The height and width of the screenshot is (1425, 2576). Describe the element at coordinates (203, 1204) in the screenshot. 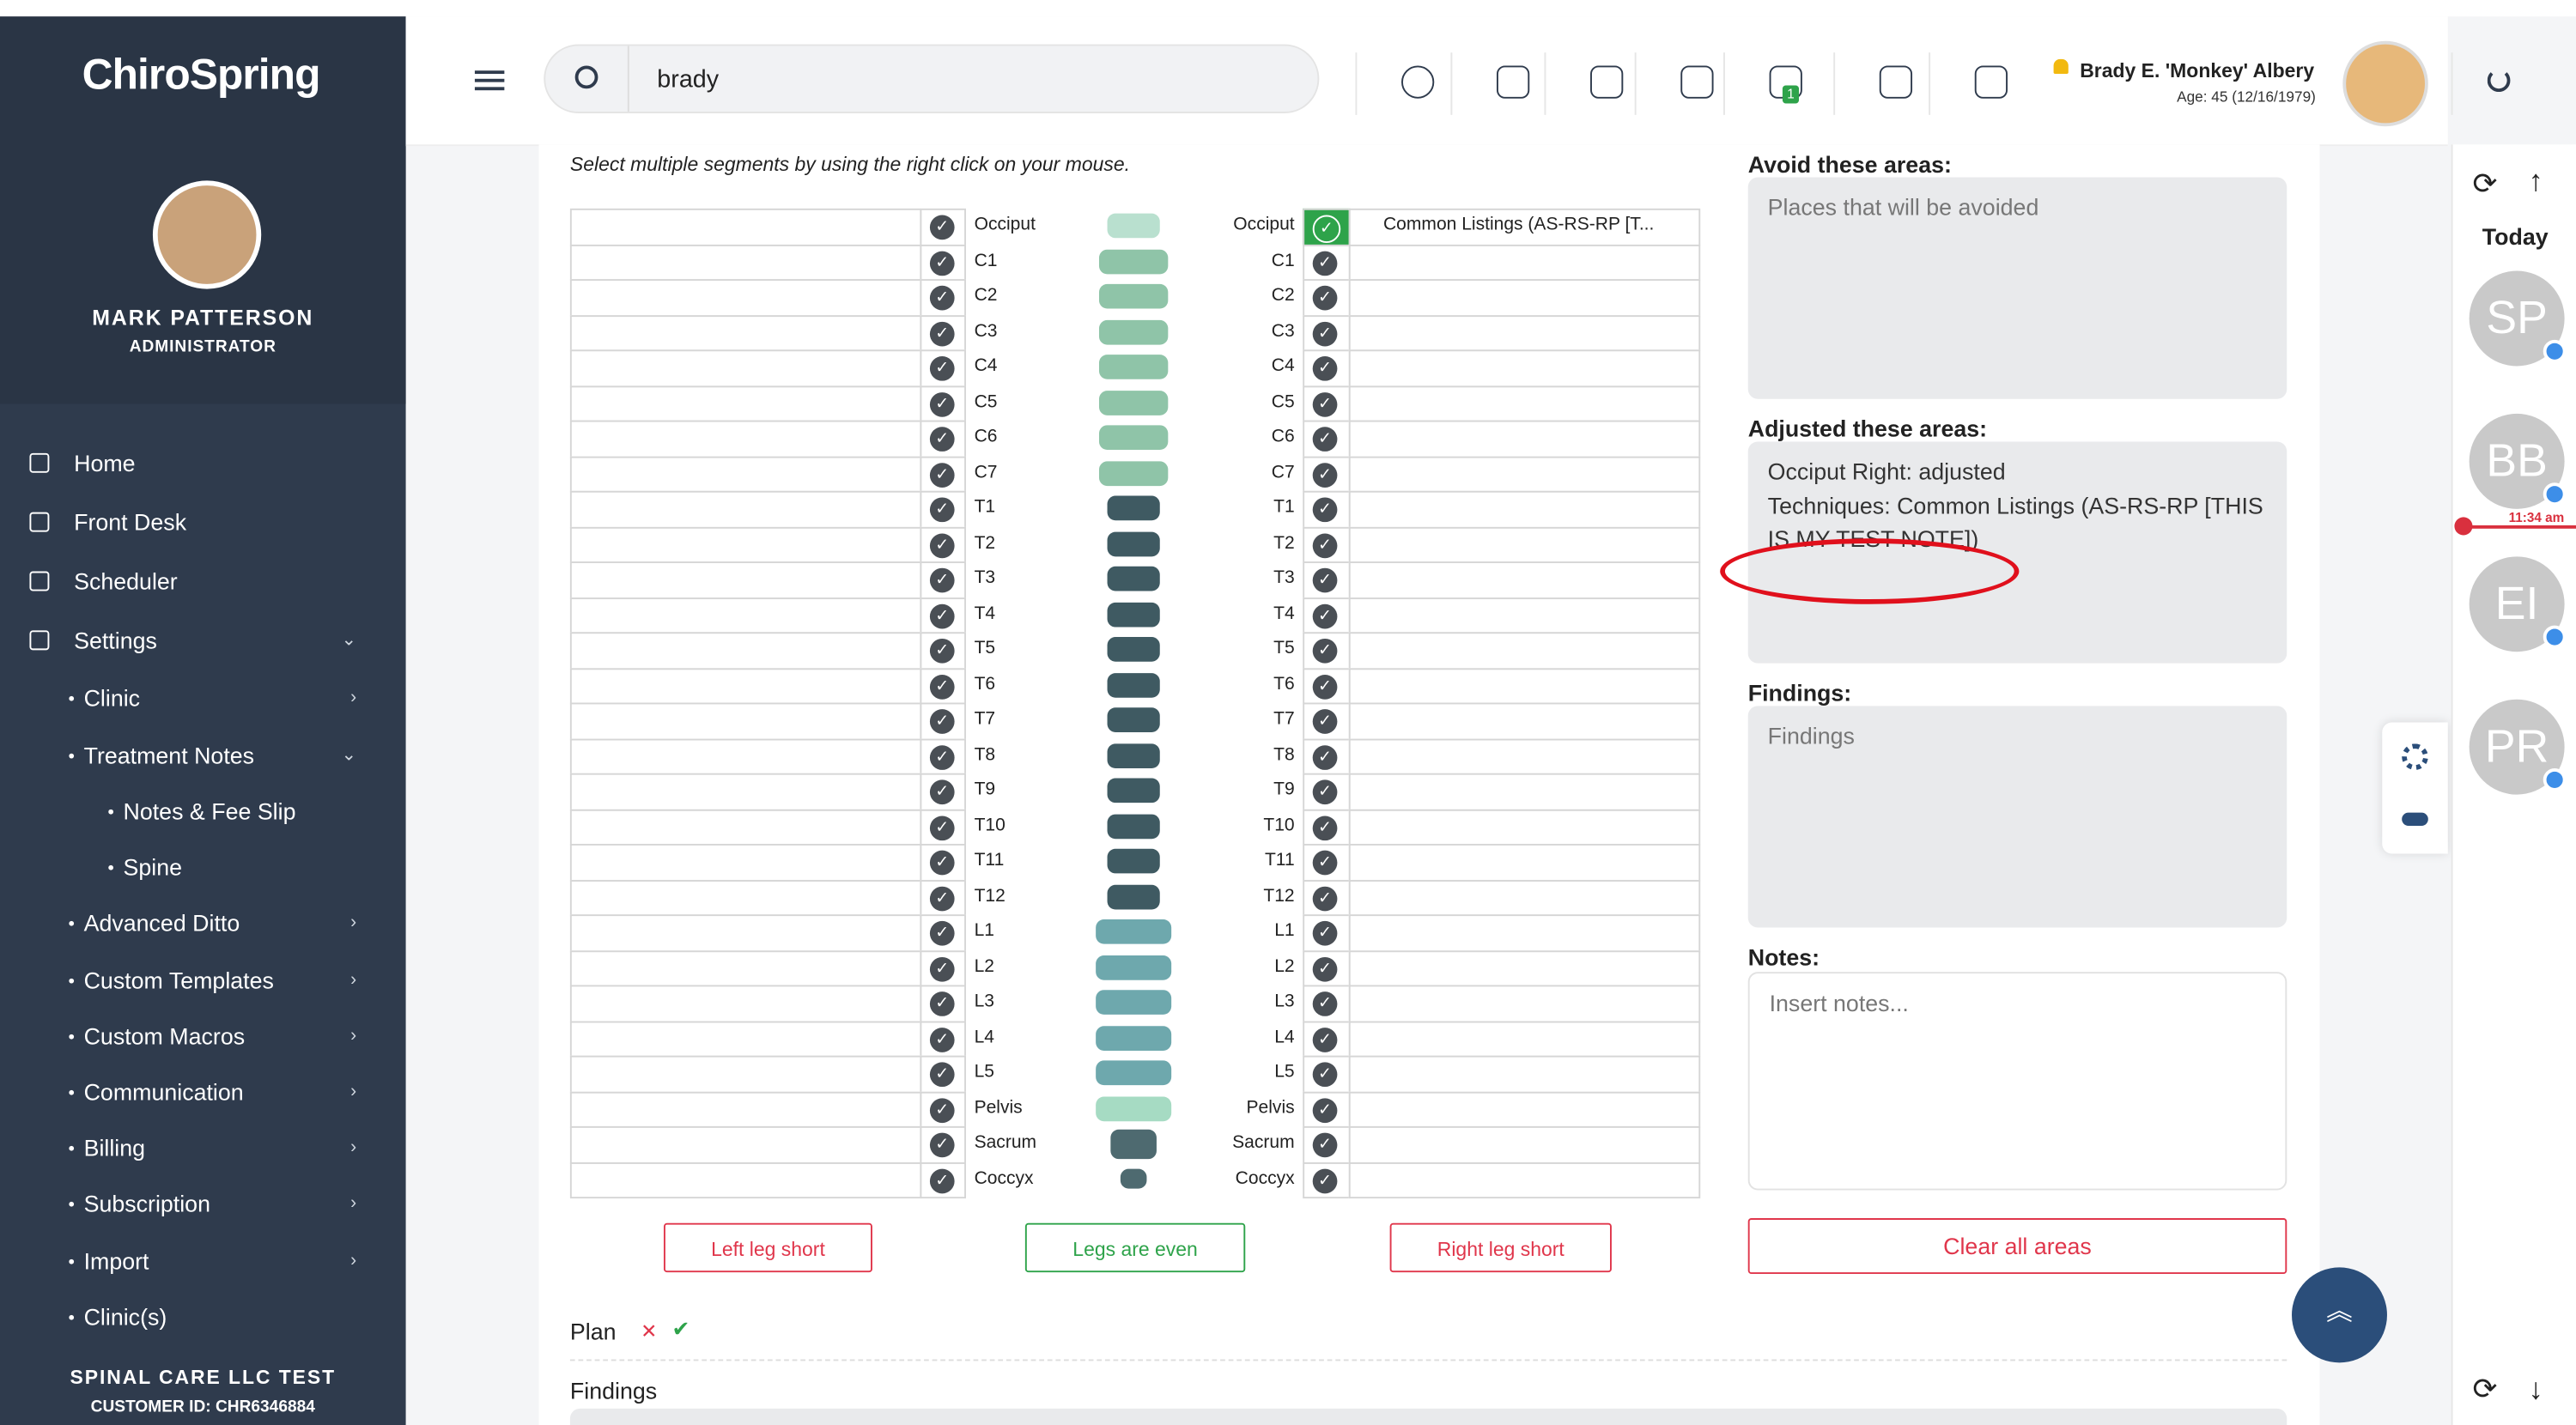

I see `nav-item: Subscription ›` at that location.